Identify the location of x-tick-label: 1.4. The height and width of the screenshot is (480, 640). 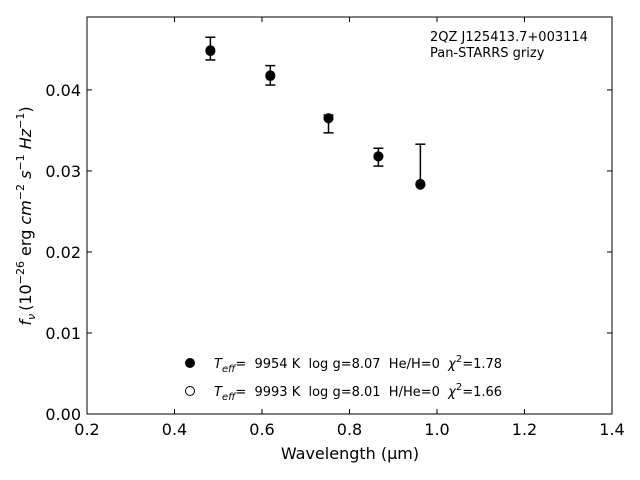
(611, 429).